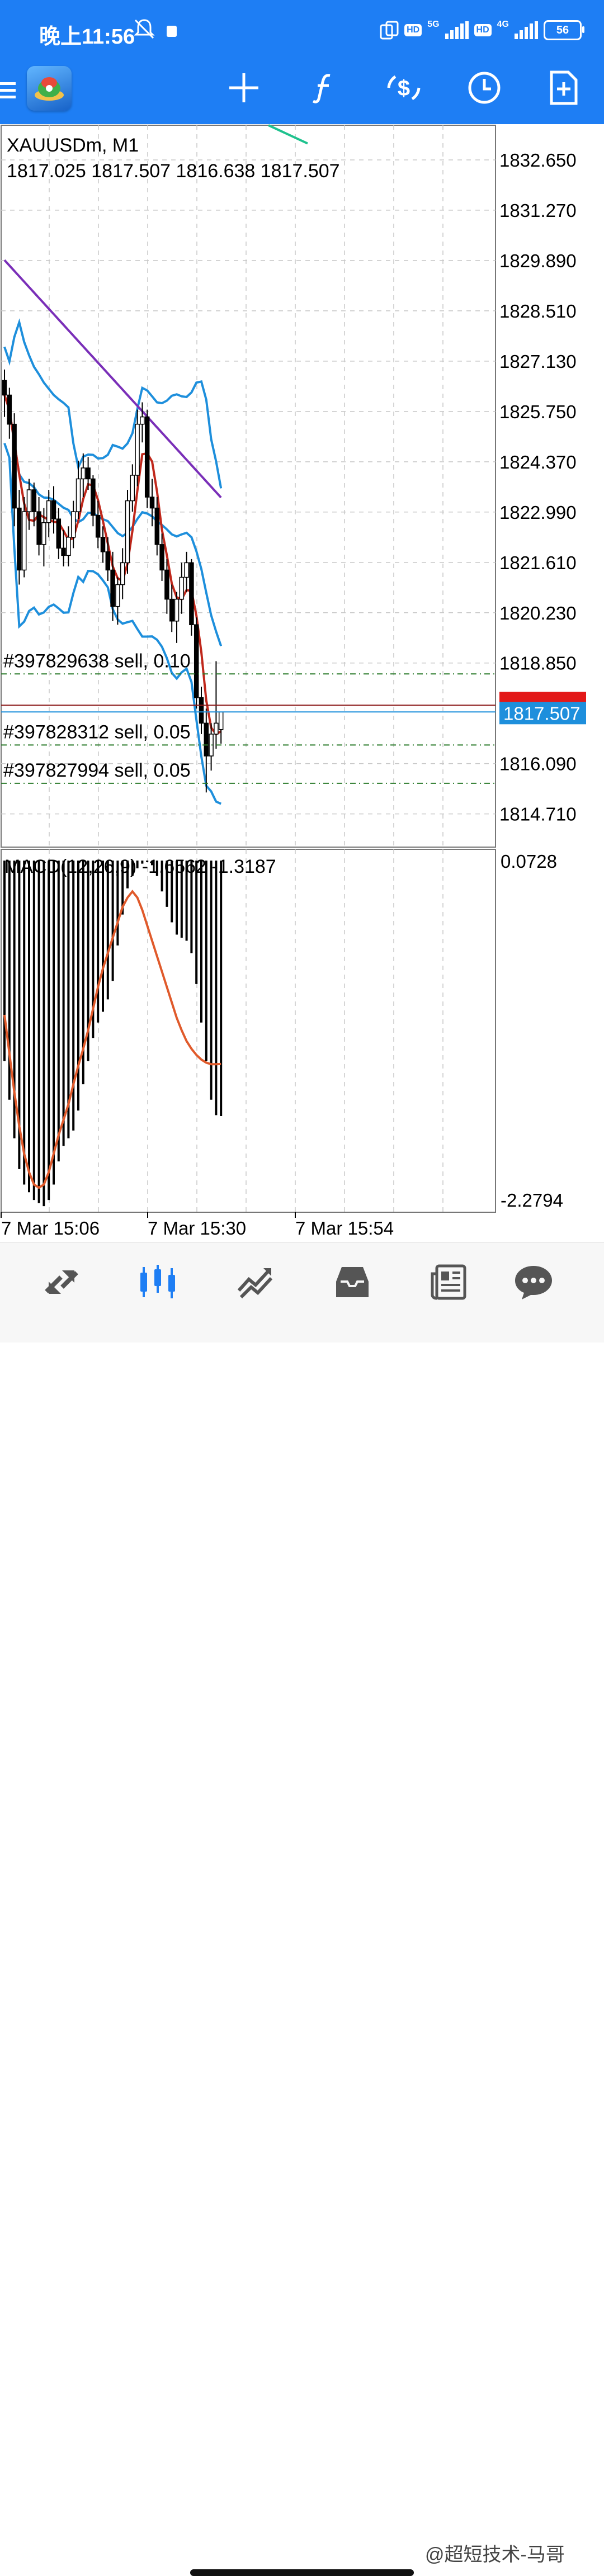  Describe the element at coordinates (197, 1228) in the screenshot. I see `time-axis-label: 7 Mar 15:30` at that location.